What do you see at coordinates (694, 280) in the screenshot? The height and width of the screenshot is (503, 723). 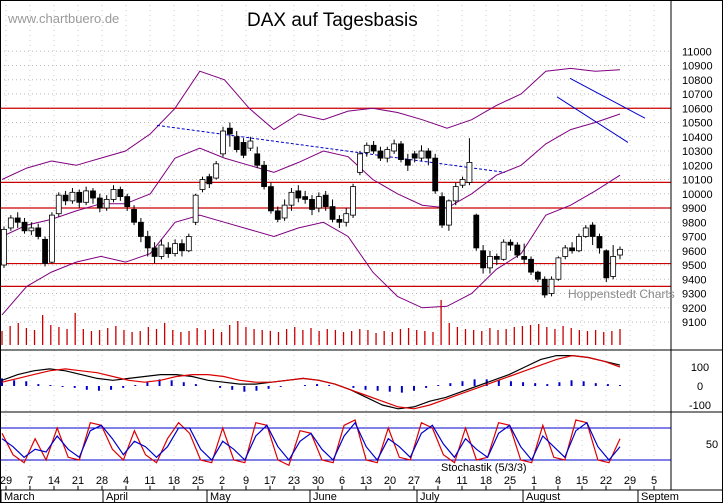 I see `y-tick-label: 9400` at bounding box center [694, 280].